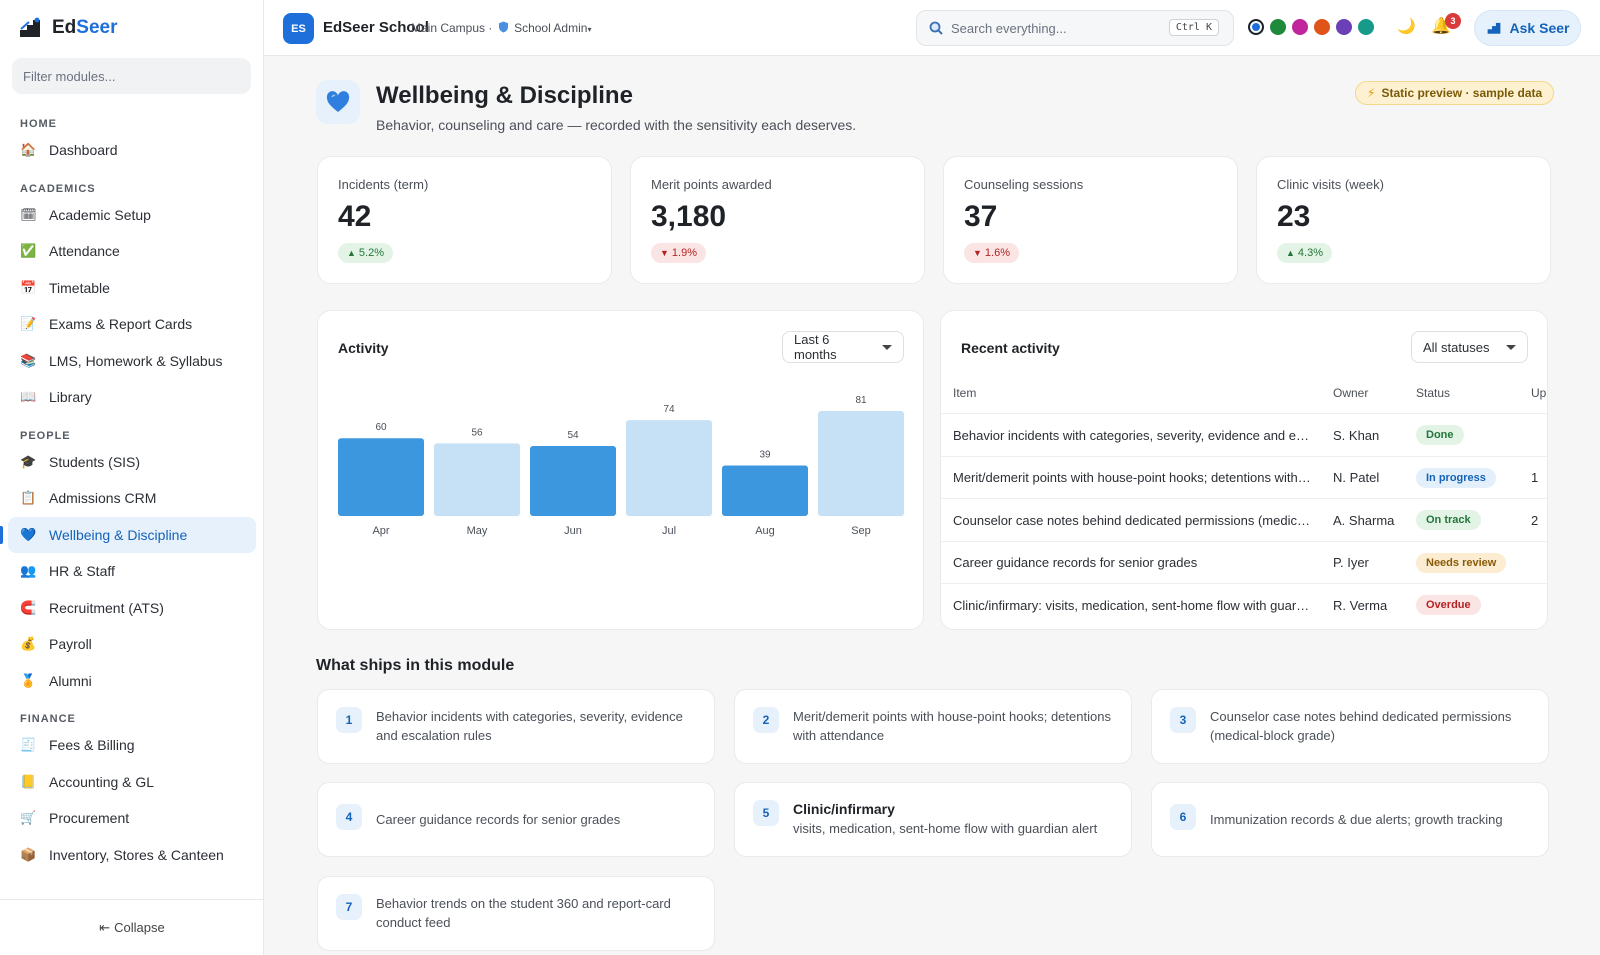 The width and height of the screenshot is (1600, 955). Describe the element at coordinates (132, 644) in the screenshot. I see `sidebar-item-payroll: 💰 Payroll` at that location.